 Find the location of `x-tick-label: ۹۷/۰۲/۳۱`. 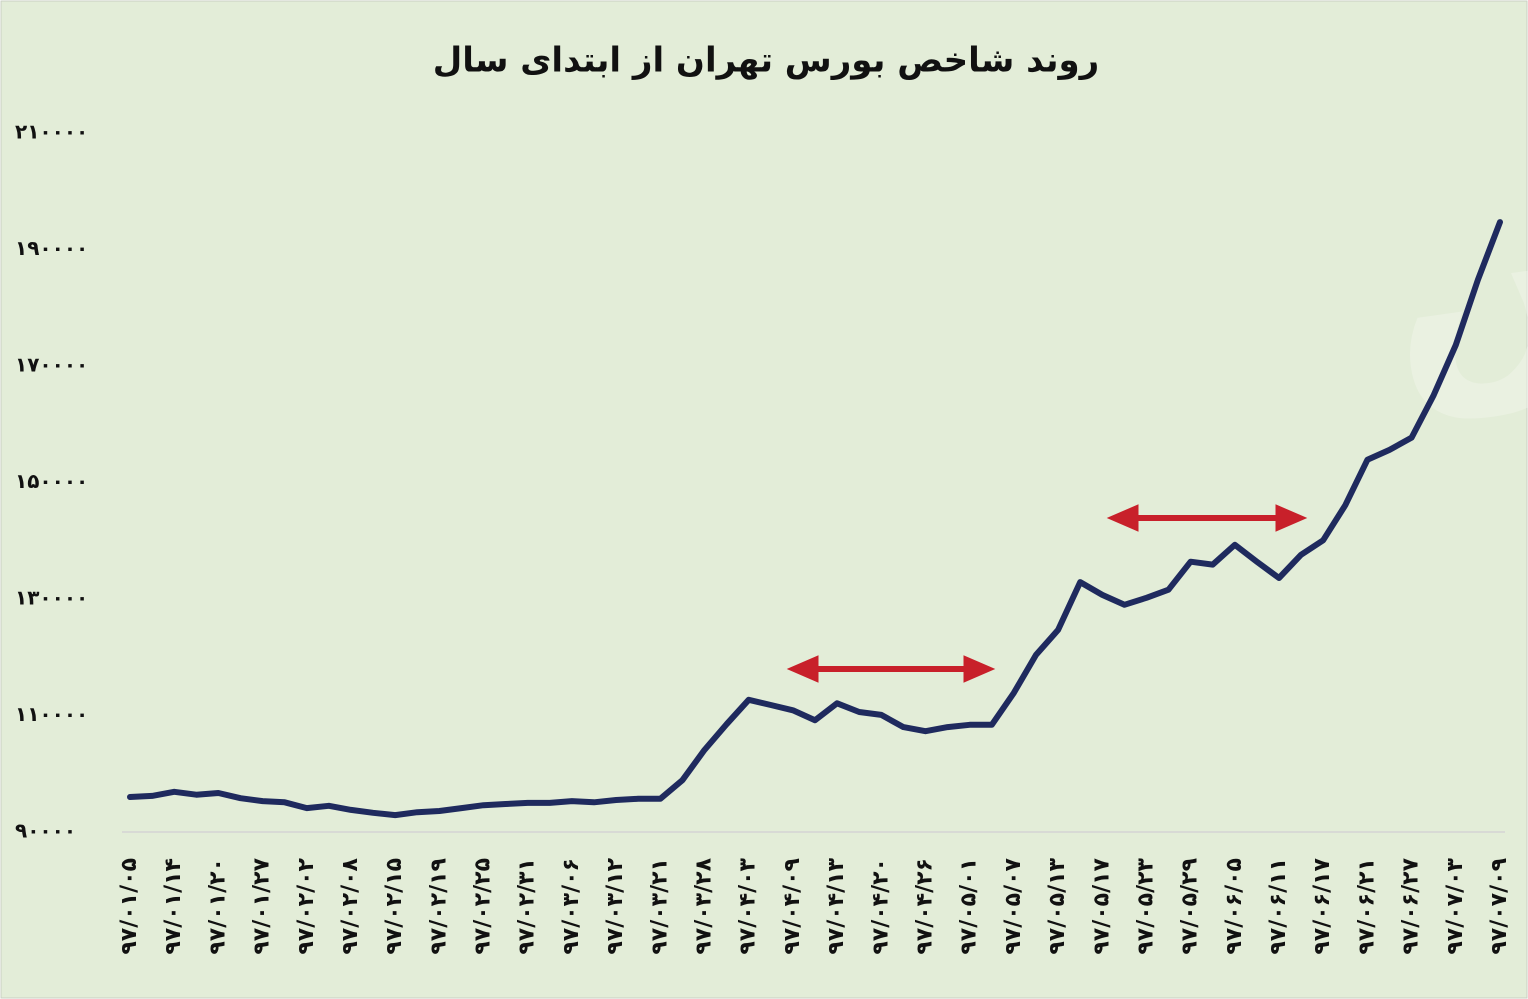

x-tick-label: ۹۷/۰۲/۳۱ is located at coordinates (527, 906).